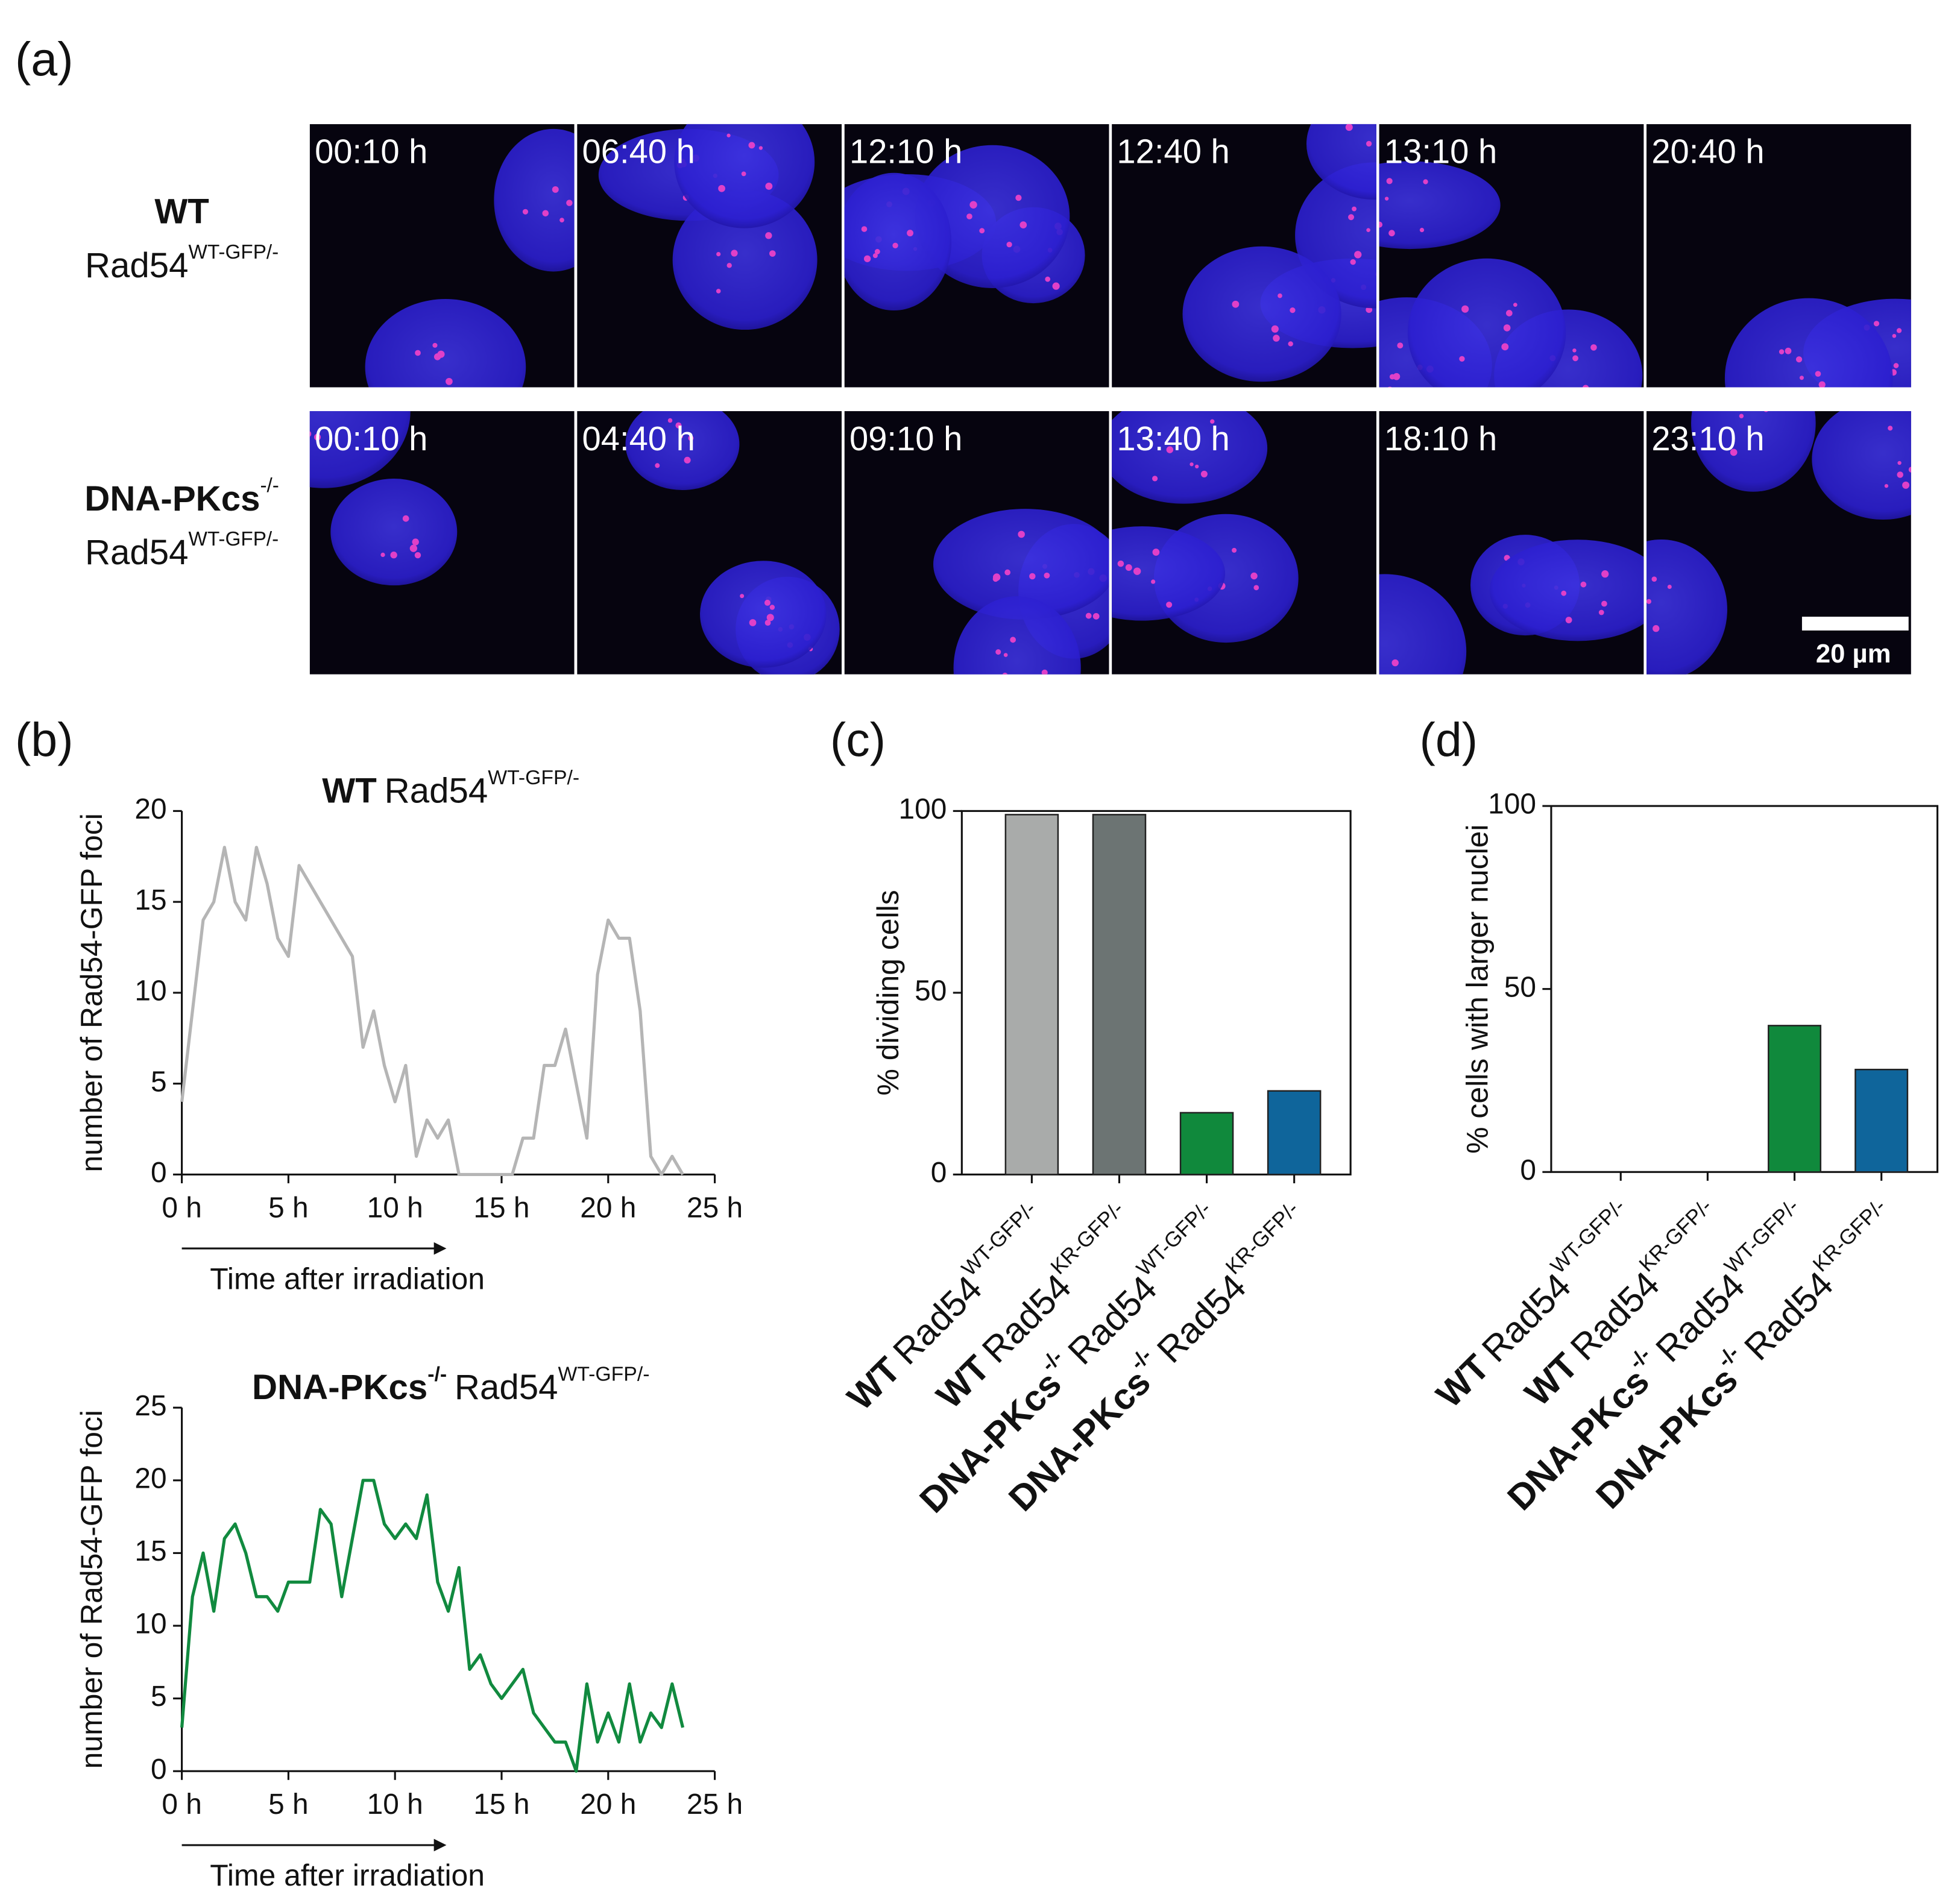  Describe the element at coordinates (906, 439) in the screenshot. I see `time-stamp: 09:10 h` at that location.